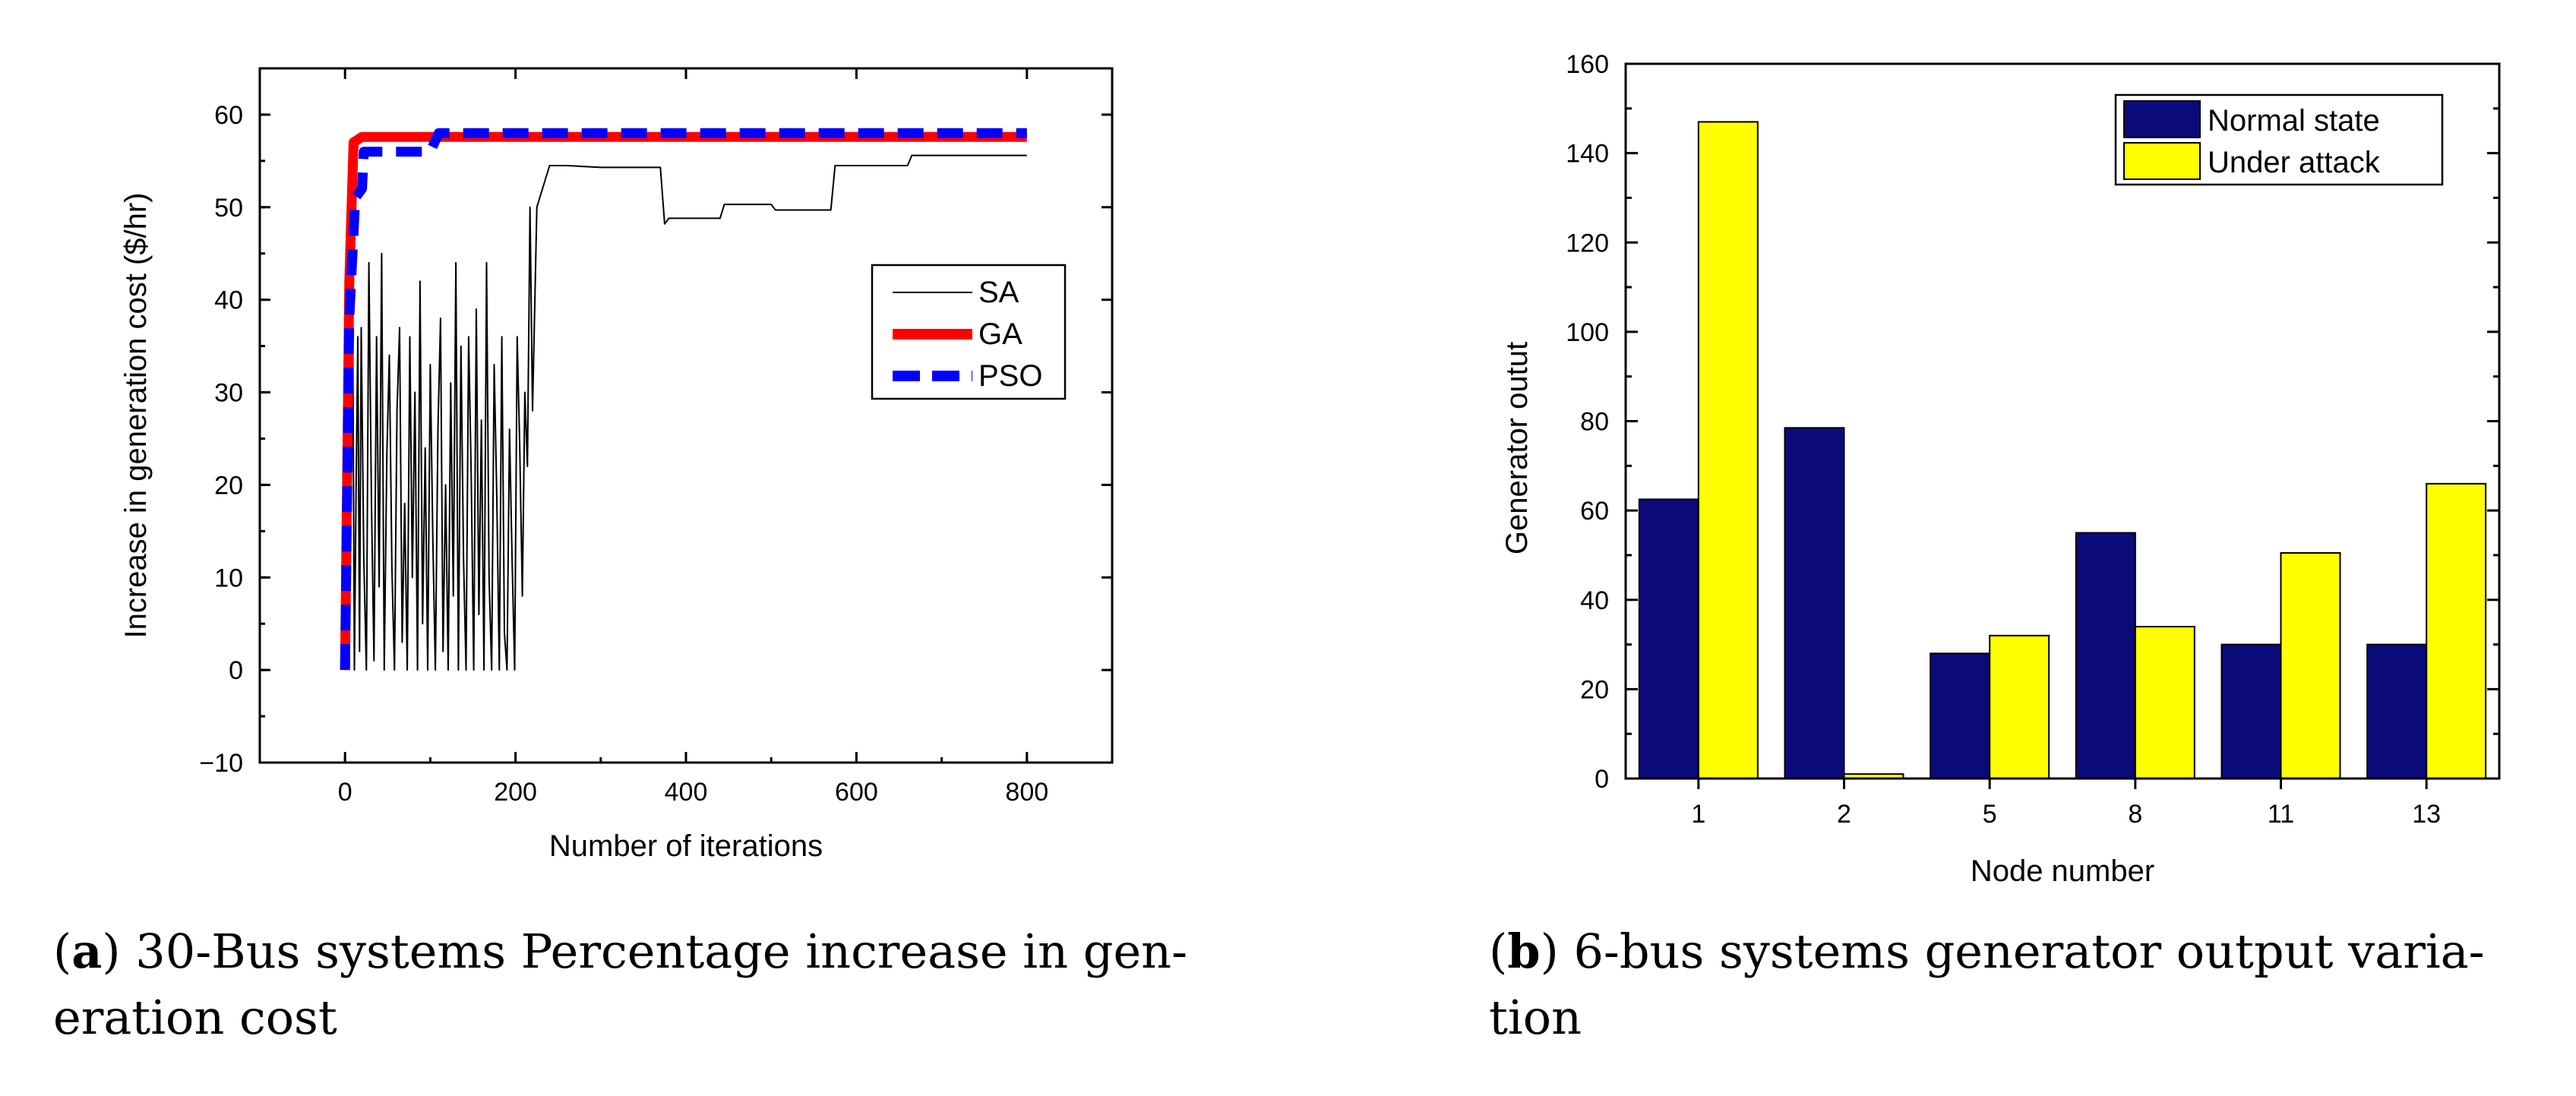  Describe the element at coordinates (1602, 780) in the screenshot. I see `chart-b-y-tick-label: 0` at that location.